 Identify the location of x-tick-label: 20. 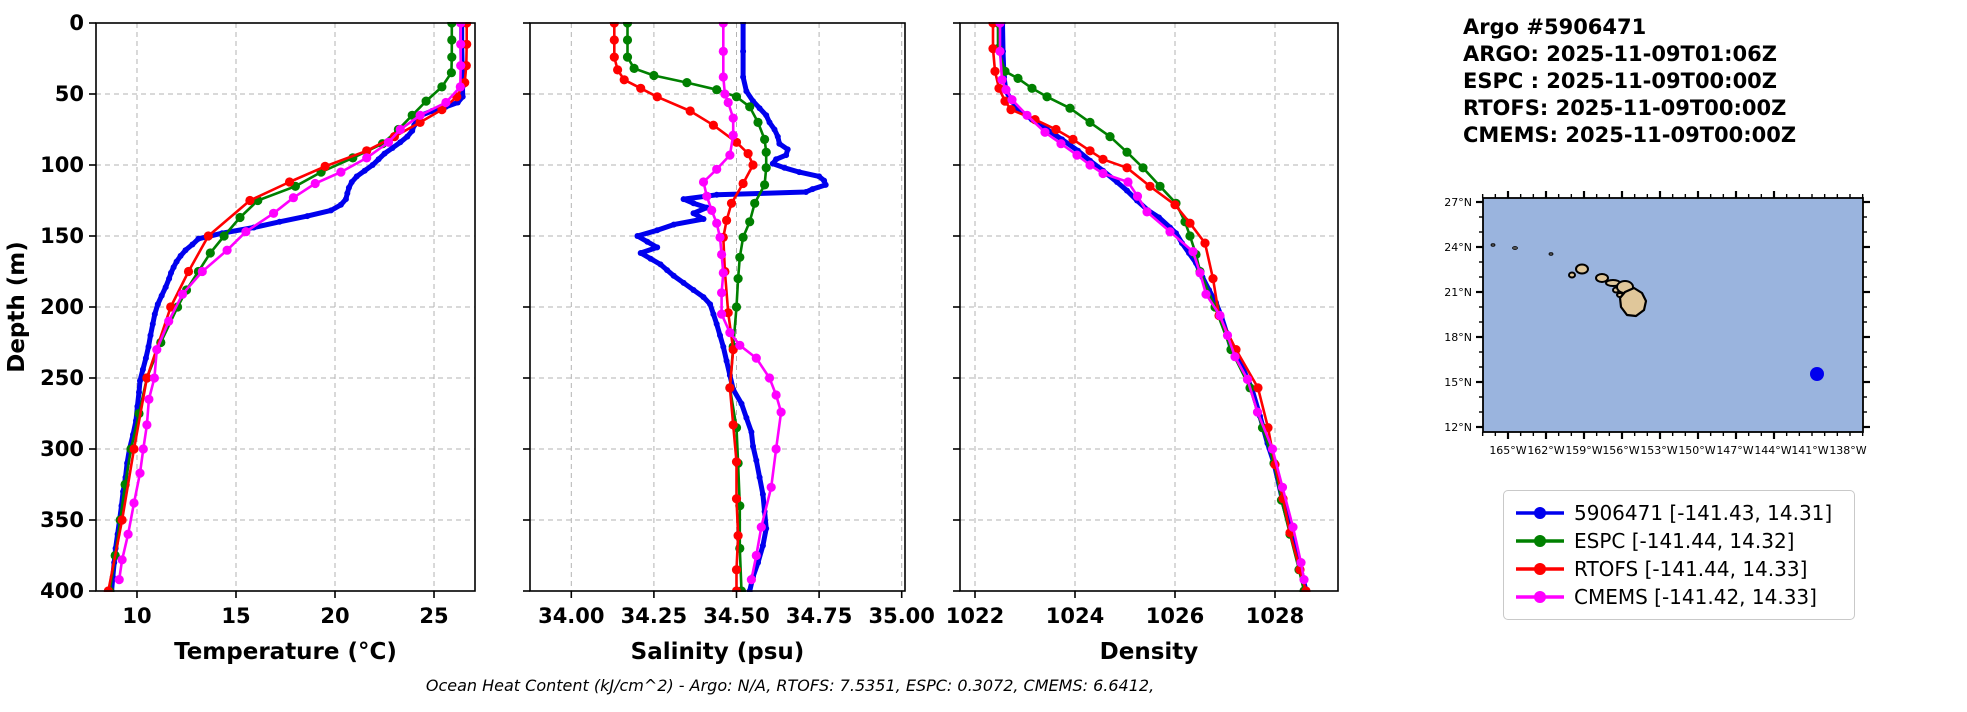
(334, 616).